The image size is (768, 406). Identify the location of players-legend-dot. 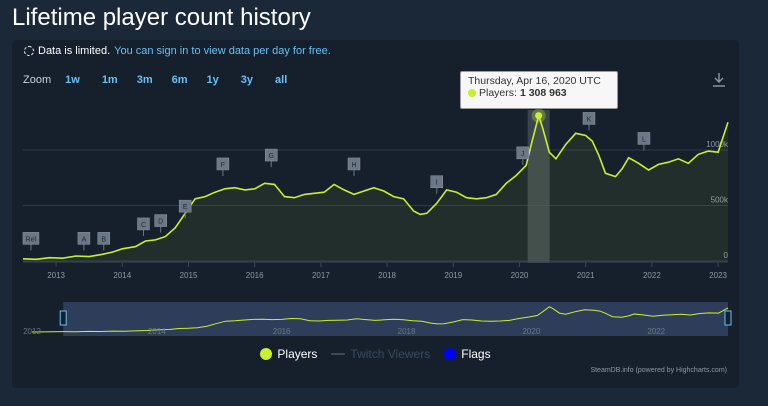
(266, 354).